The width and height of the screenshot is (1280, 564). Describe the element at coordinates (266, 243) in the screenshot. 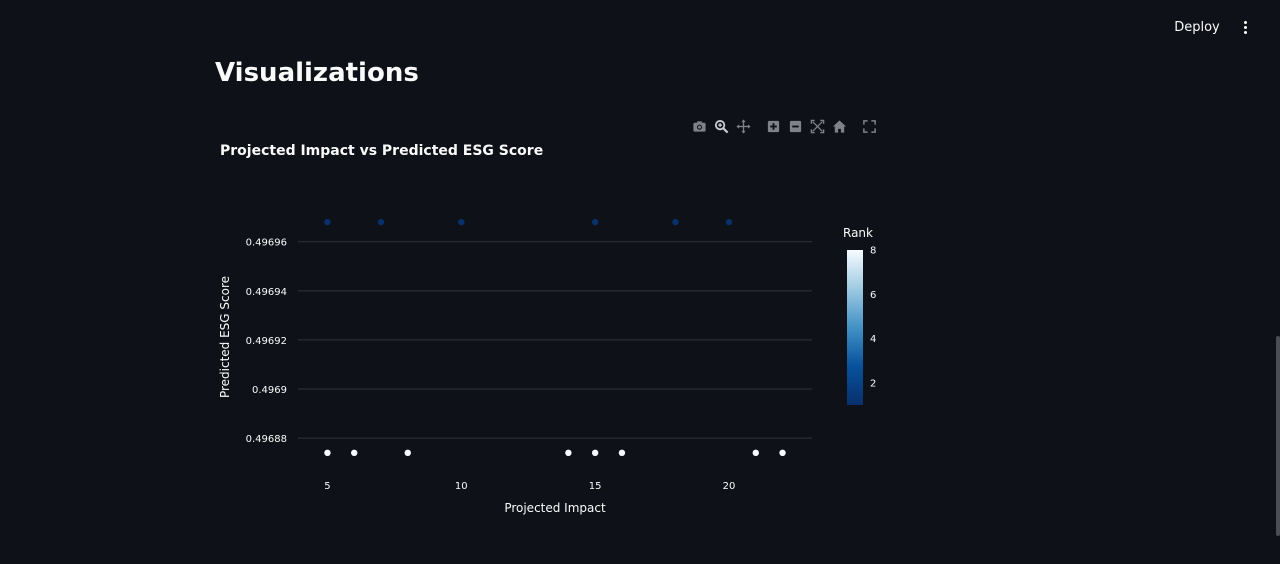

I see `y-tick-label: 0.49696` at that location.